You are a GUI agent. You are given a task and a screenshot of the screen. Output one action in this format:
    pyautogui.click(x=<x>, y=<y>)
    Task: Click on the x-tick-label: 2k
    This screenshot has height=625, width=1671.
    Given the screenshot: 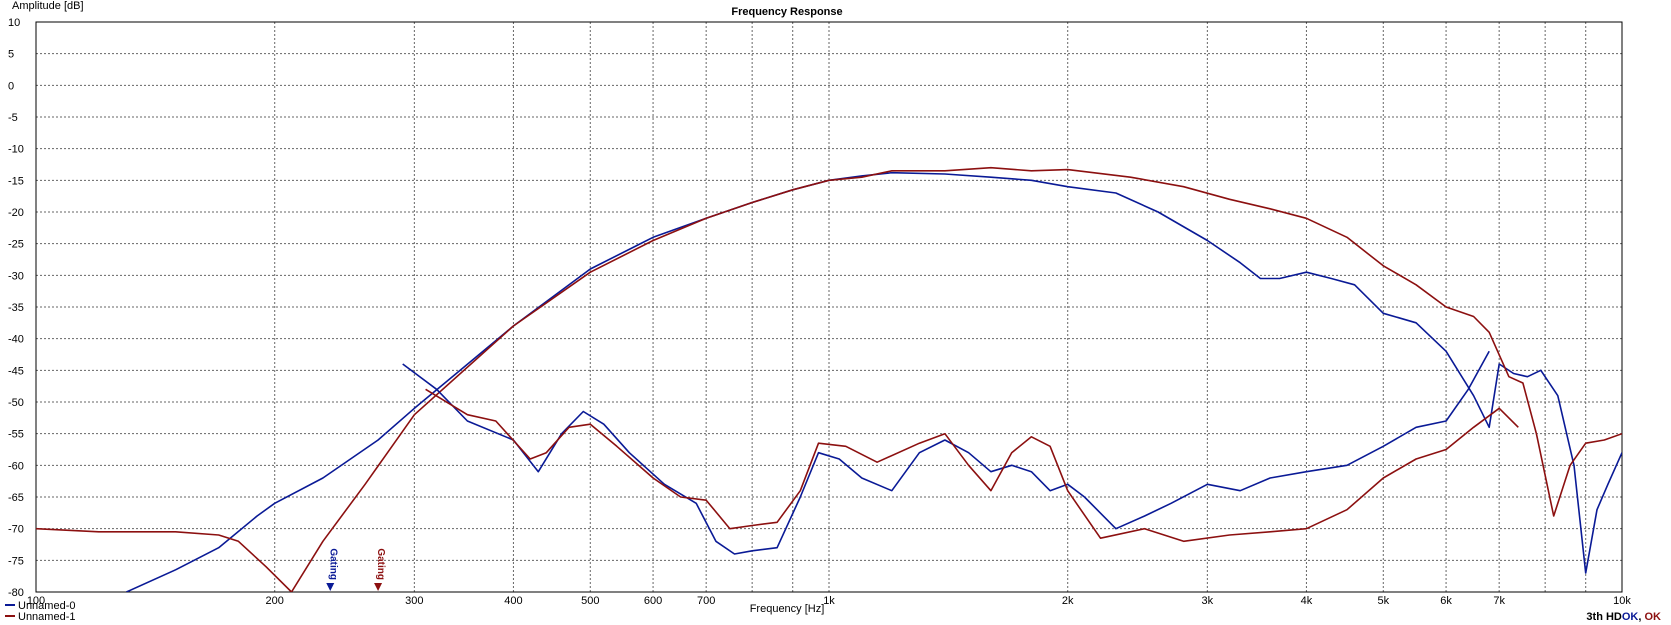 What is the action you would take?
    pyautogui.click(x=1068, y=601)
    